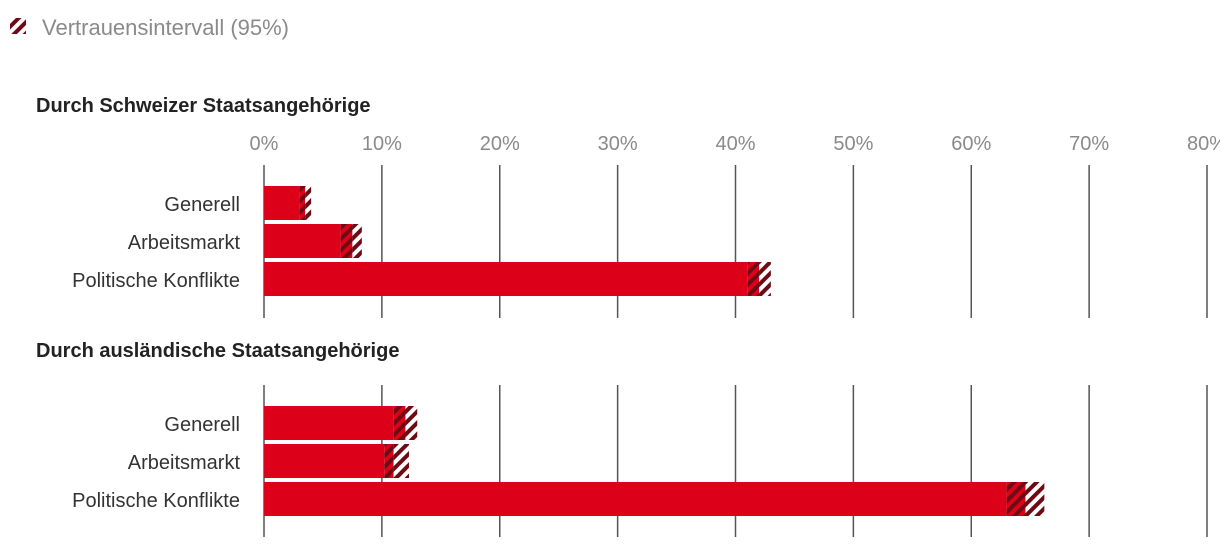 The width and height of the screenshot is (1220, 548). Describe the element at coordinates (264, 144) in the screenshot. I see `x-tick-label: 0%` at that location.